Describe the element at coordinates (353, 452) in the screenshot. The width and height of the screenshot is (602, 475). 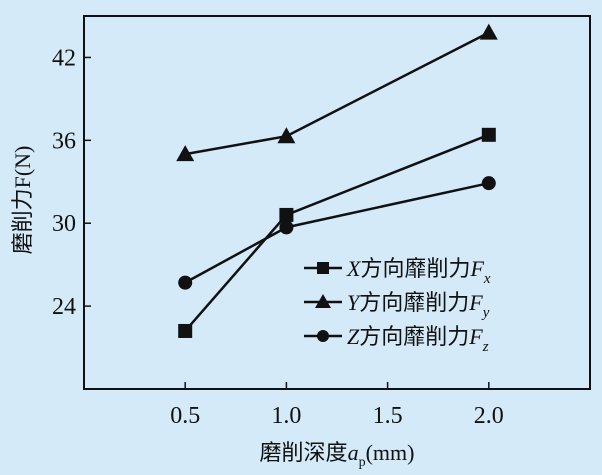
I see `x-axis-label-var: a` at that location.